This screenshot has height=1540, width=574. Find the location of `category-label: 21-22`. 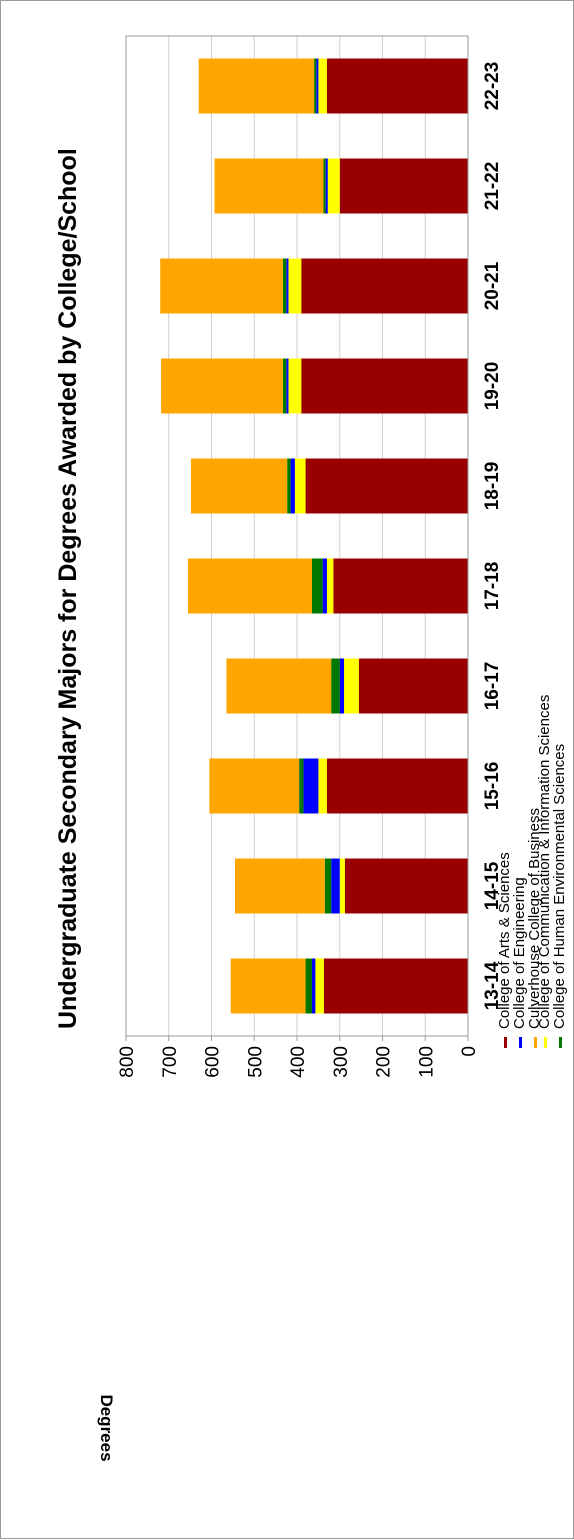

category-label: 21-22 is located at coordinates (492, 186).